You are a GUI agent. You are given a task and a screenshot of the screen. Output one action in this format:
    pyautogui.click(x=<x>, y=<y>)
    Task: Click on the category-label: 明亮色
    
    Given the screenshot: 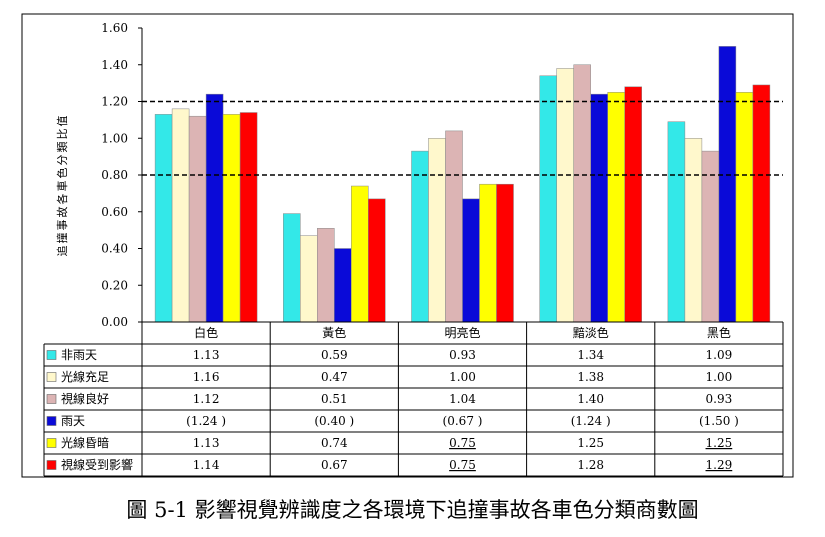 What is the action you would take?
    pyautogui.click(x=462, y=332)
    